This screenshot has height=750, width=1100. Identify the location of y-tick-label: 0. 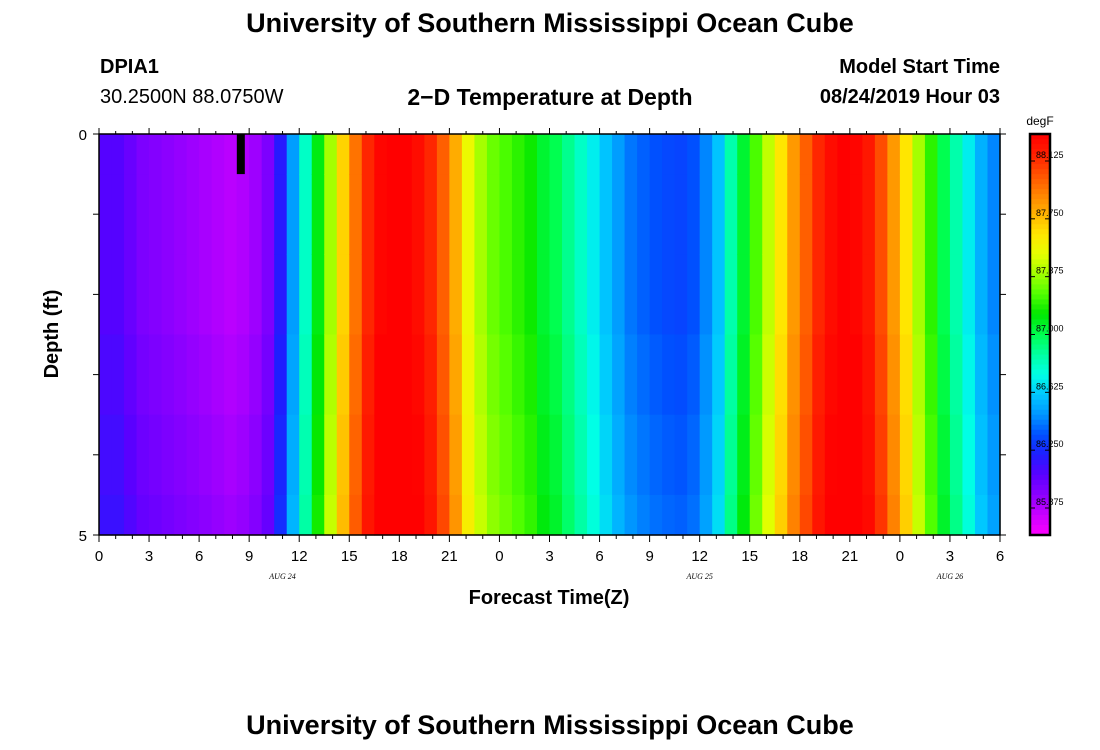
(83, 135).